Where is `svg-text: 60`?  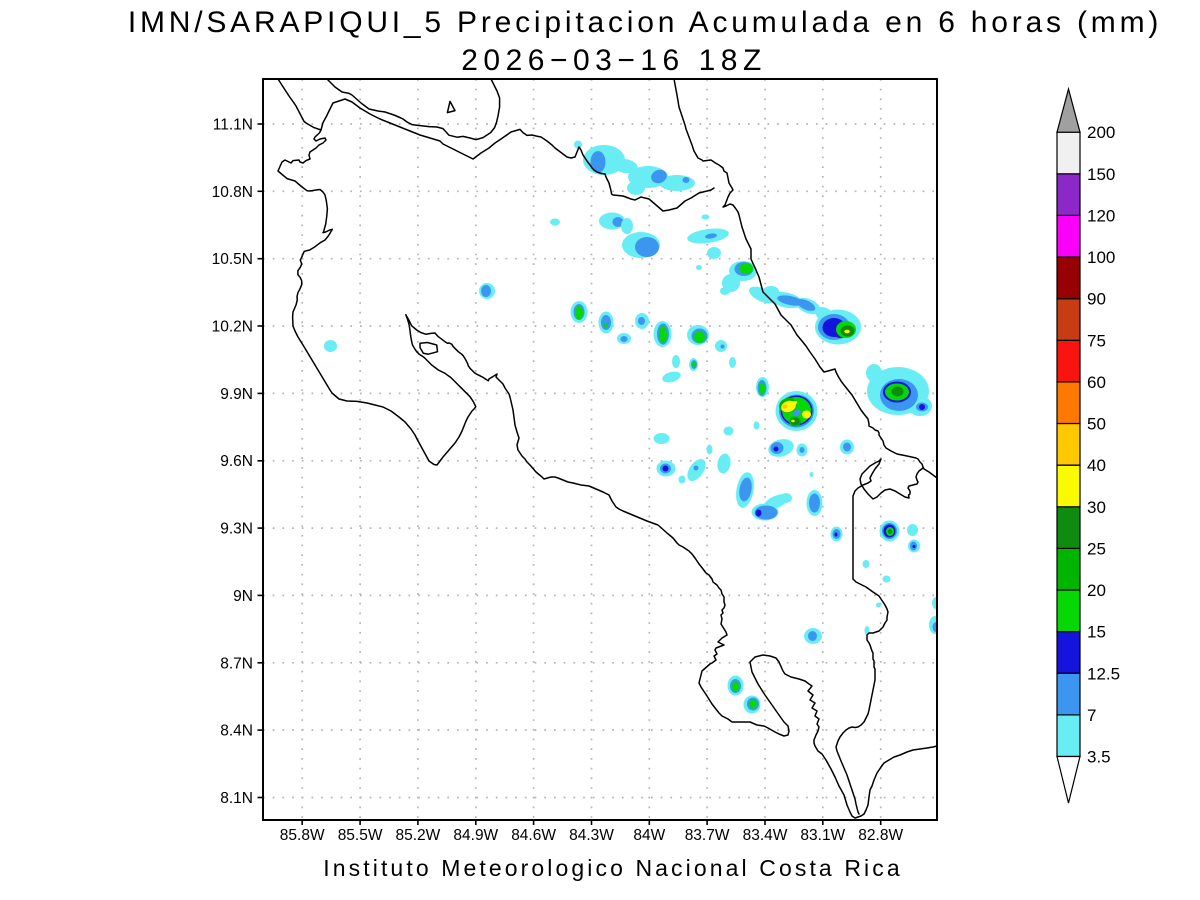 svg-text: 60 is located at coordinates (1096, 382).